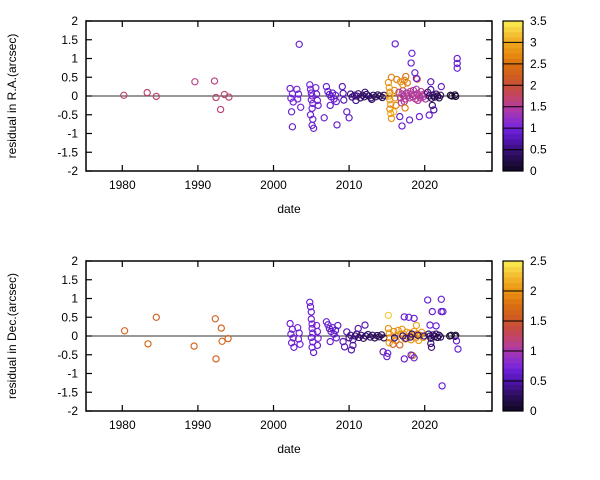 The width and height of the screenshot is (600, 480). I want to click on y-tick-label: 0, so click(74, 96).